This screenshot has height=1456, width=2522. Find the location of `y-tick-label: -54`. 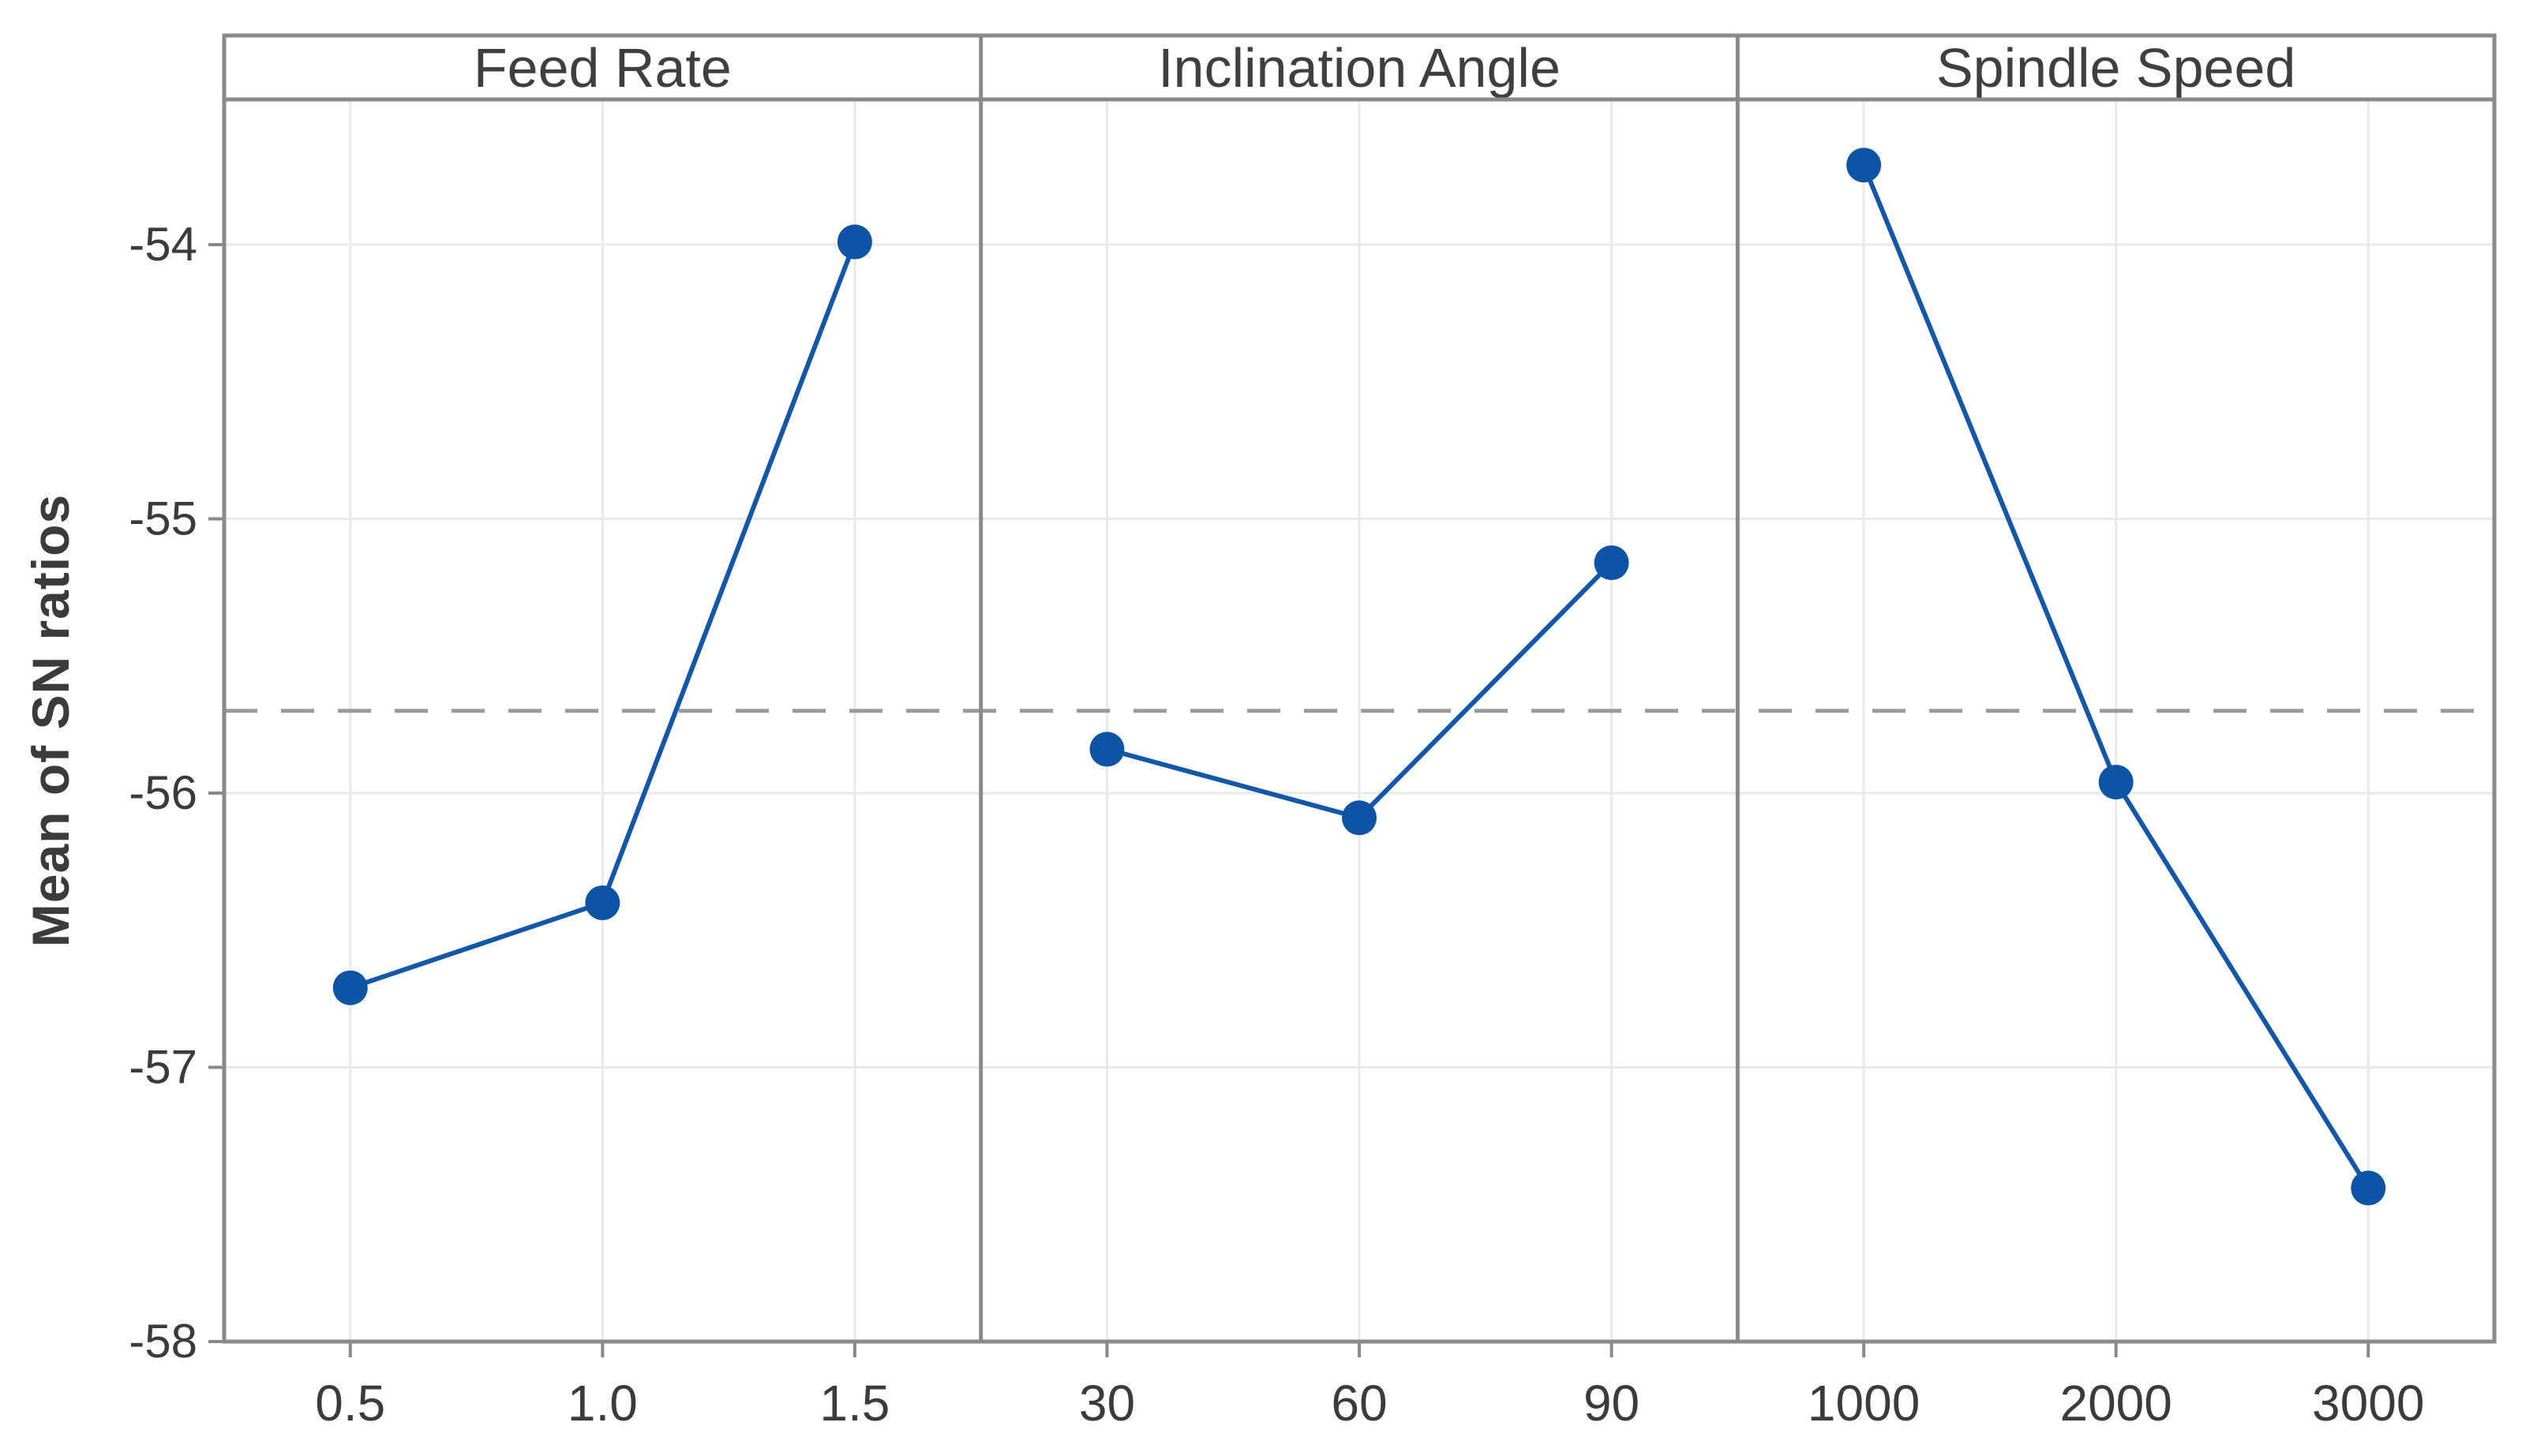

y-tick-label: -54 is located at coordinates (163, 244).